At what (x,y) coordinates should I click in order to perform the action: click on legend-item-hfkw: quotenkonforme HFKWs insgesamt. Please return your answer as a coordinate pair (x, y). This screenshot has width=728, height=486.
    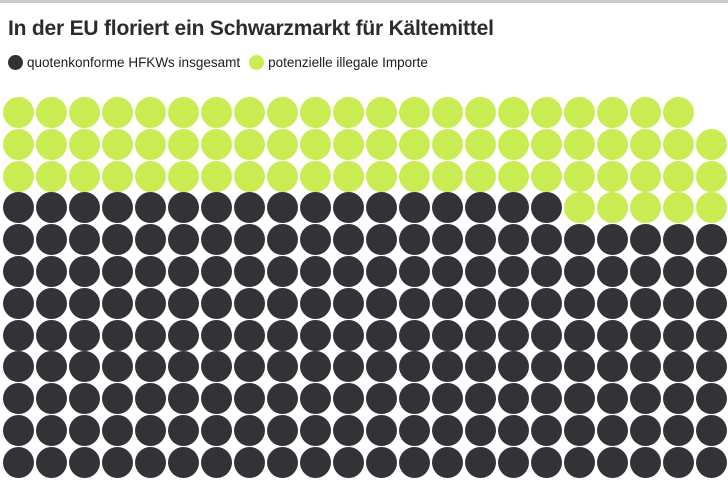
    Looking at the image, I should click on (124, 62).